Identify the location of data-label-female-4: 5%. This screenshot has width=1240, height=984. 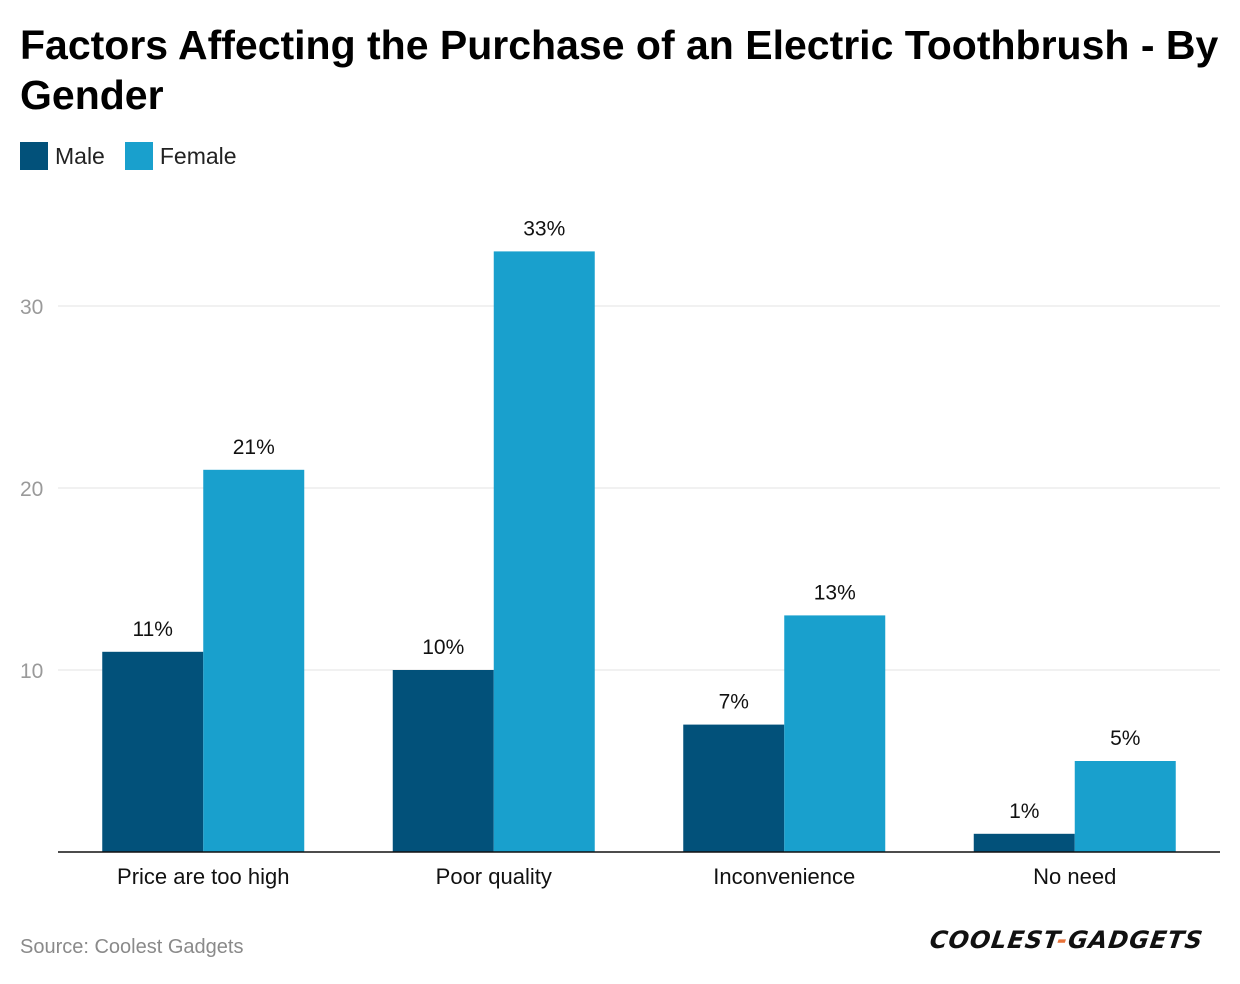
(1125, 738).